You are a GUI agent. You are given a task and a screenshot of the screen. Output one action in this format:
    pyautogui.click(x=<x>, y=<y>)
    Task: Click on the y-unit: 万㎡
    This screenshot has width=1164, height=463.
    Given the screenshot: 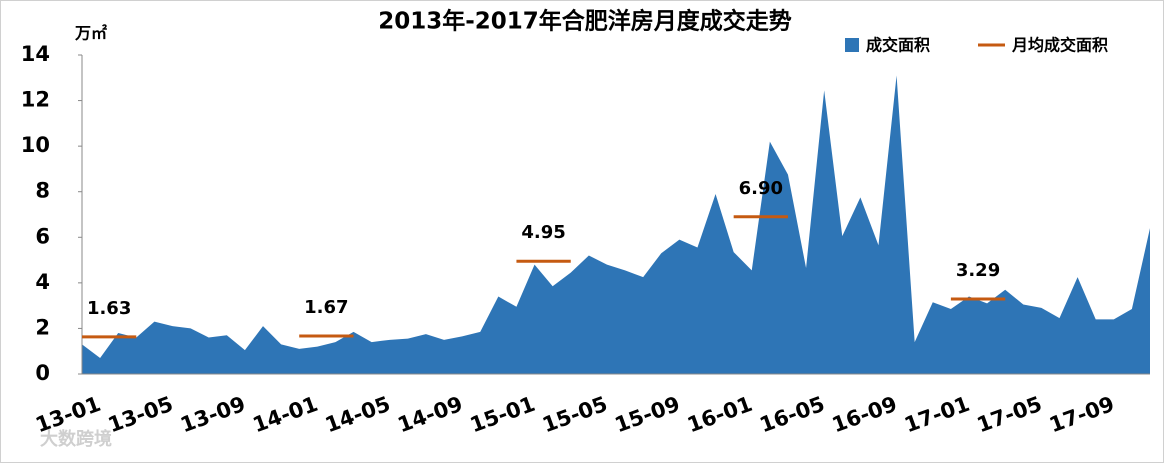 What is the action you would take?
    pyautogui.click(x=90, y=33)
    